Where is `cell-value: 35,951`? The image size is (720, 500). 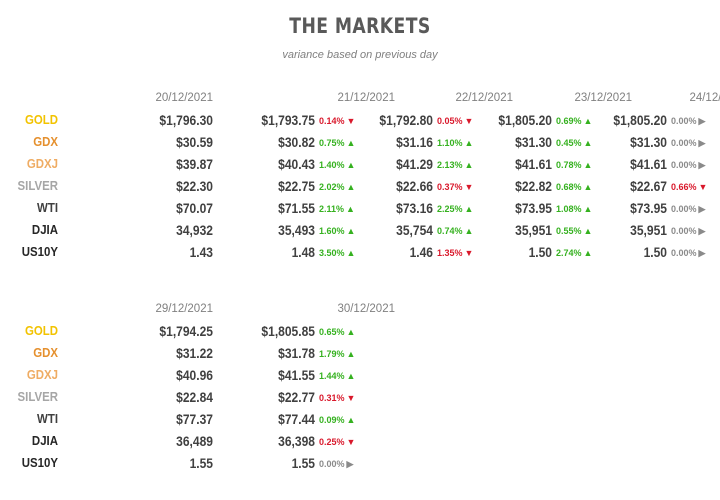 cell-value: 35,951 is located at coordinates (533, 230).